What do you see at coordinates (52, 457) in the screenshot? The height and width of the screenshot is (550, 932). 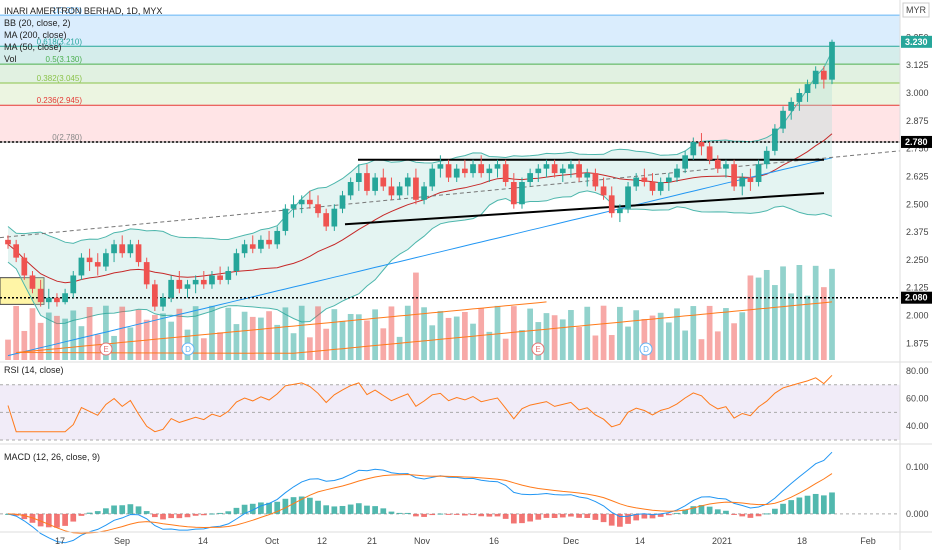 I see `macd-title: MACD (12, 26, close, 9)` at bounding box center [52, 457].